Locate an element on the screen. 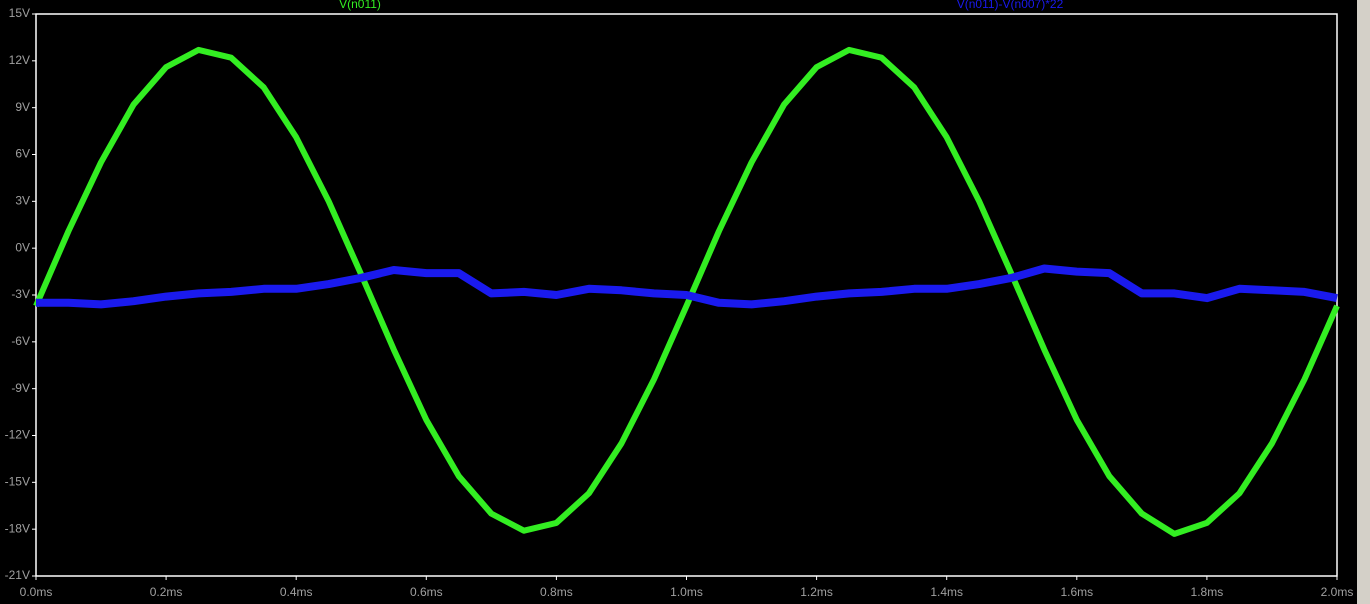  y-tick-label: -18V is located at coordinates (17, 528).